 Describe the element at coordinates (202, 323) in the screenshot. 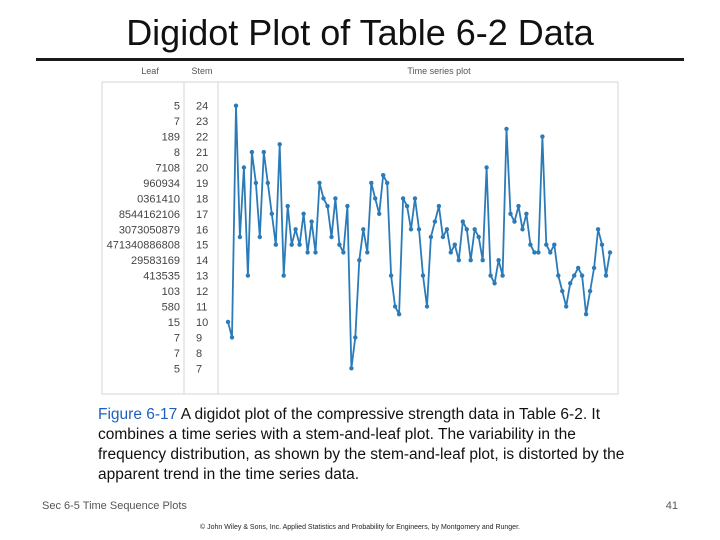

I see `stem-value: 10` at that location.